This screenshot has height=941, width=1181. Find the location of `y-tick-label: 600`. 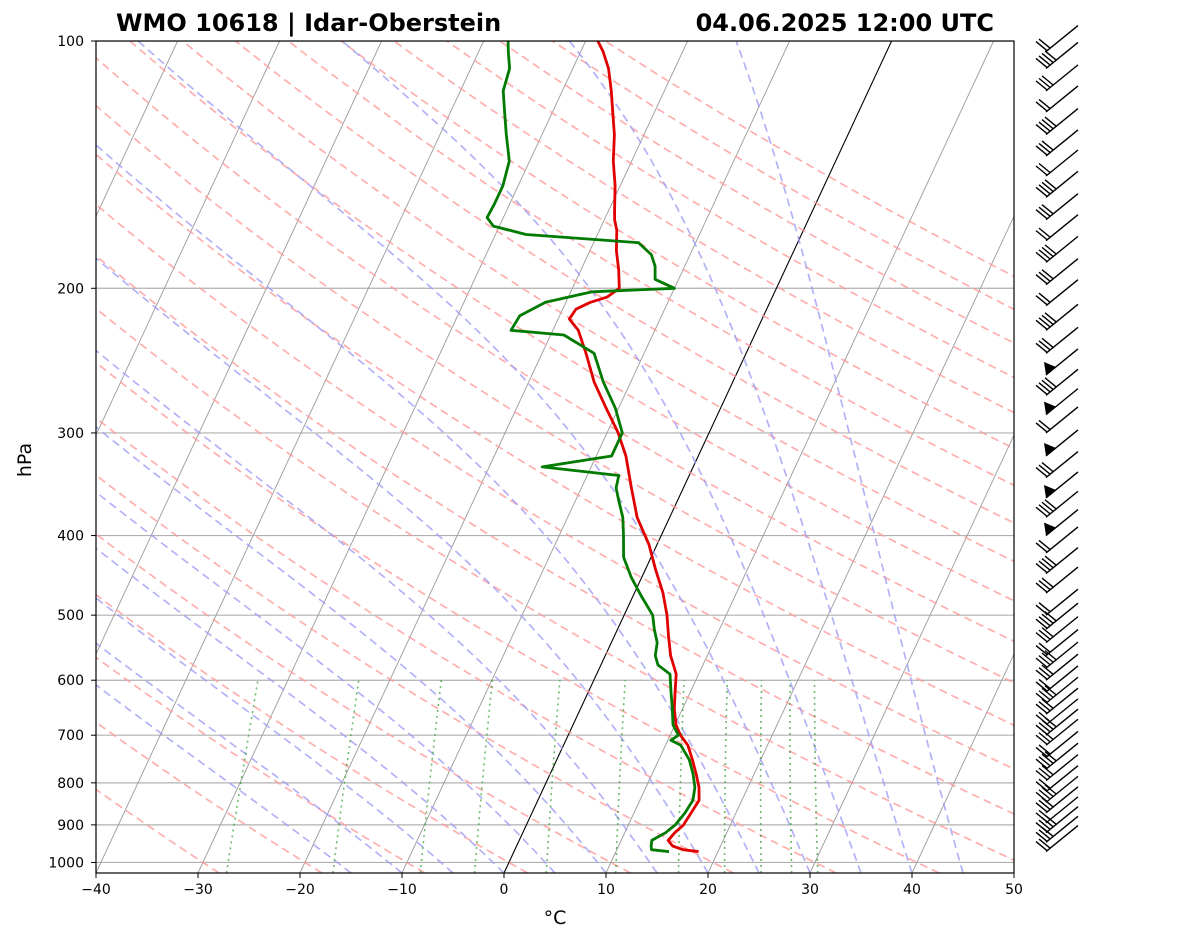

y-tick-label: 600 is located at coordinates (70, 681).